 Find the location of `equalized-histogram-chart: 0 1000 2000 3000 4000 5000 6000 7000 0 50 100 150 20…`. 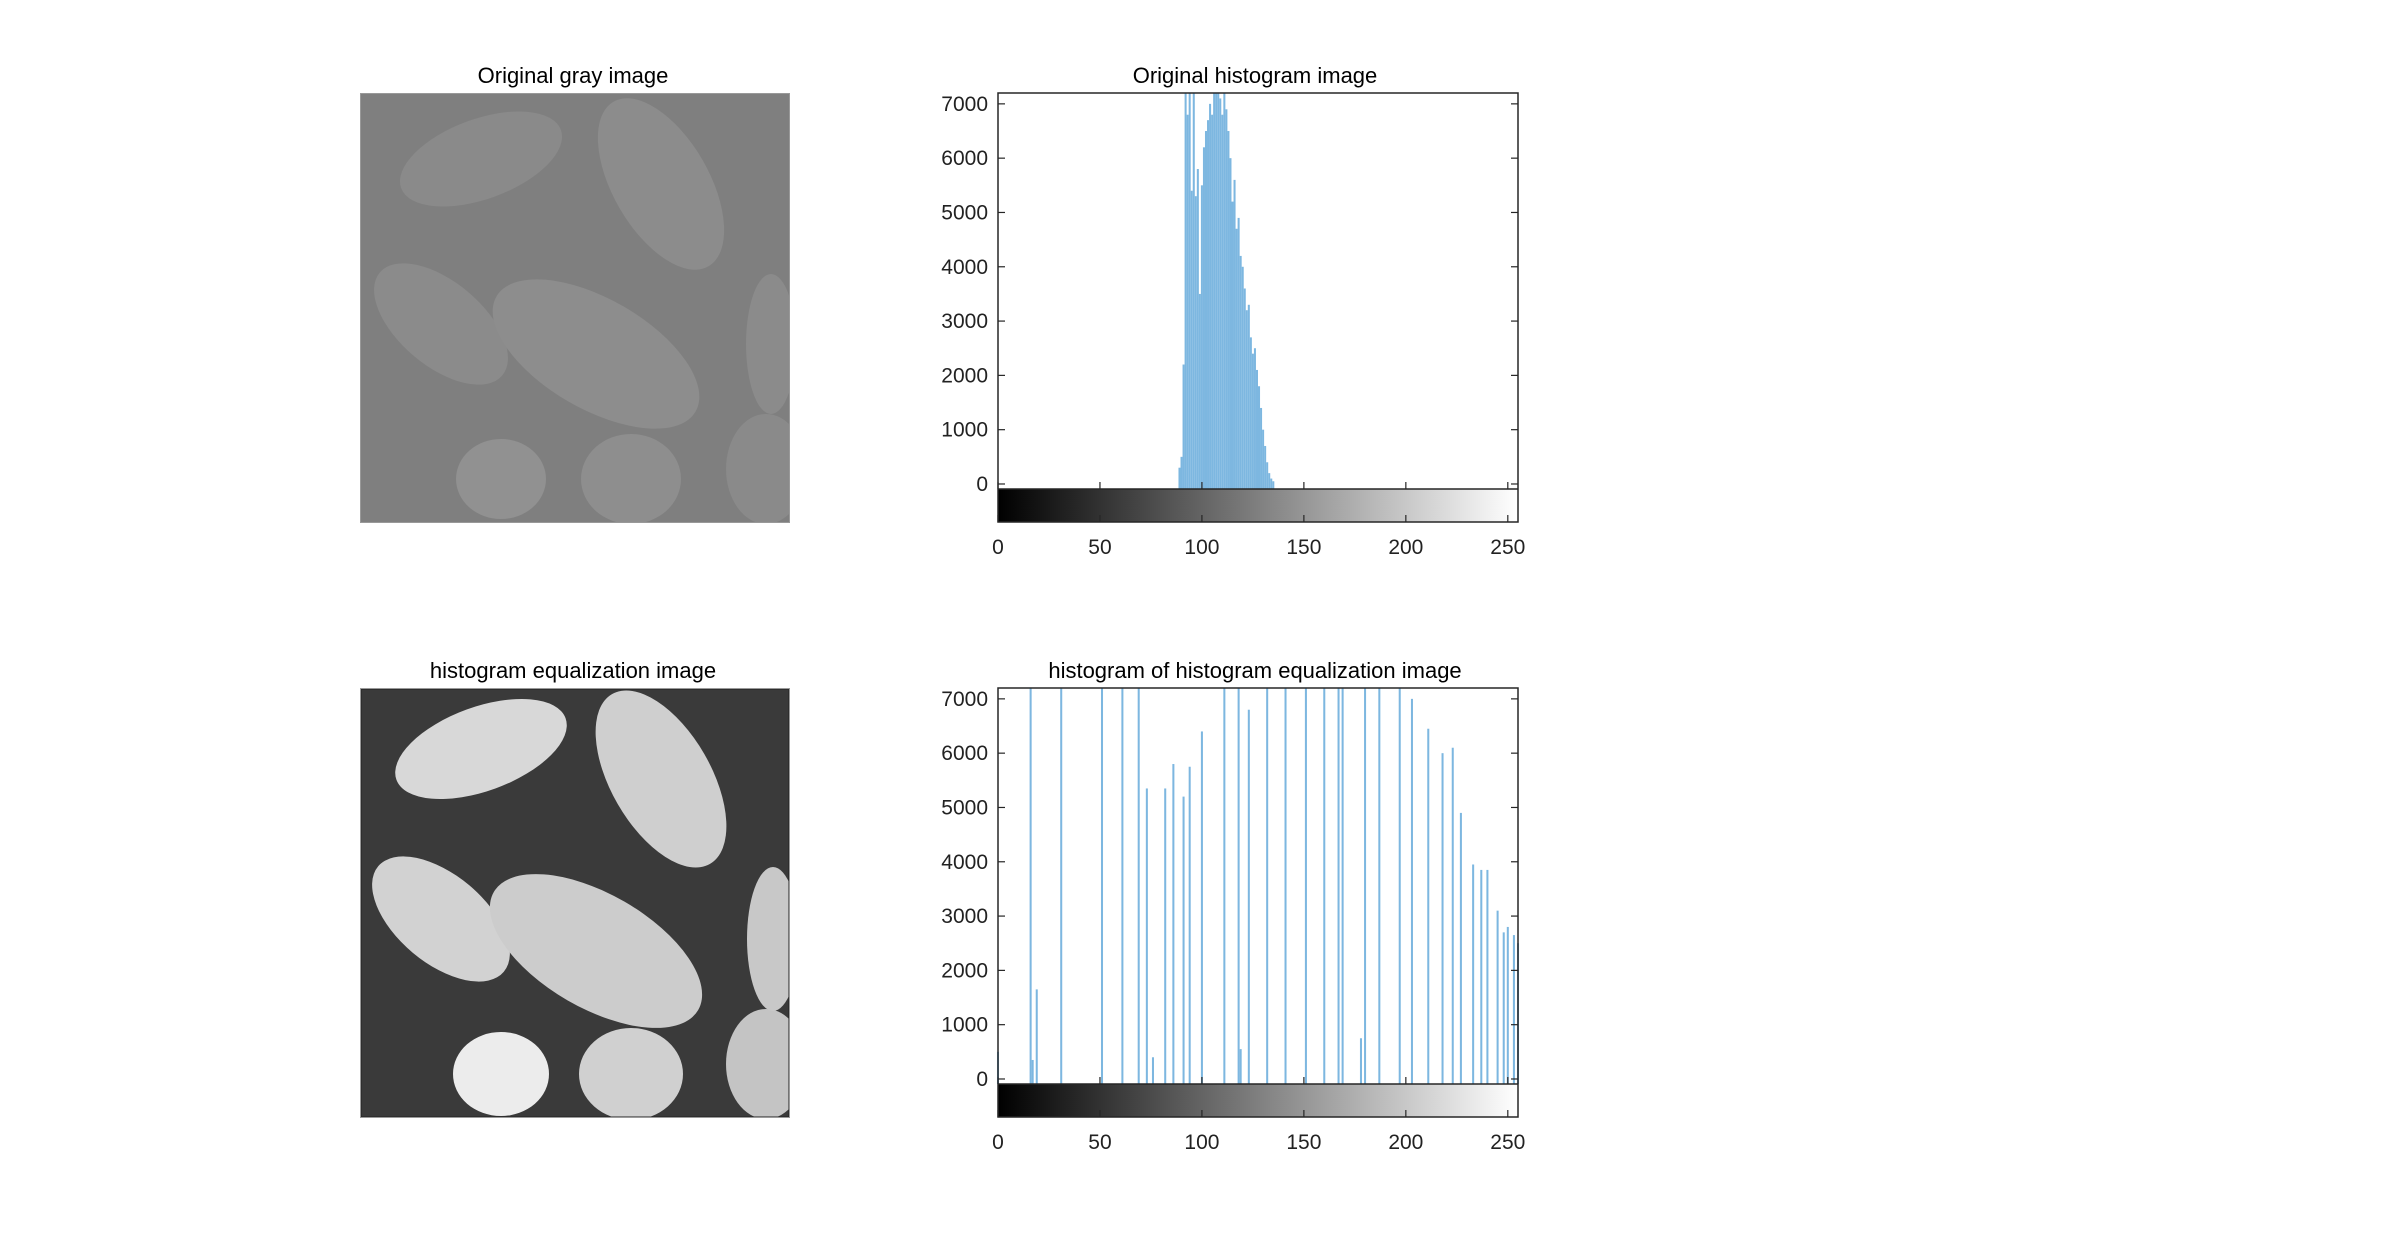

equalized-histogram-chart: 0 1000 2000 3000 4000 5000 6000 7000 0 50 100 150 20… is located at coordinates (1233, 920).